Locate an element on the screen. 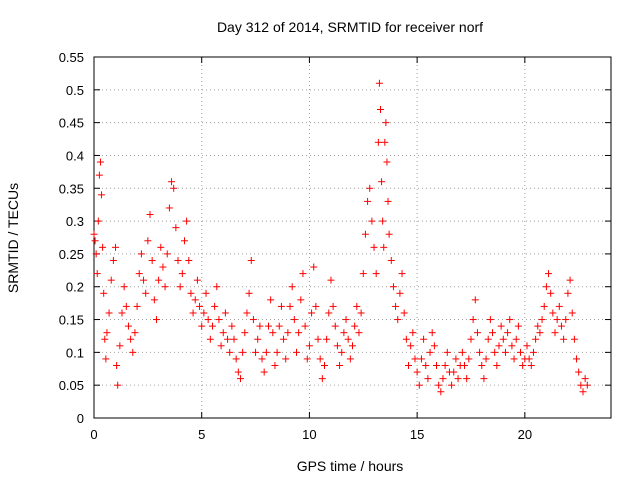 The image size is (640, 480). y-tick-label: 0 is located at coordinates (80, 418).